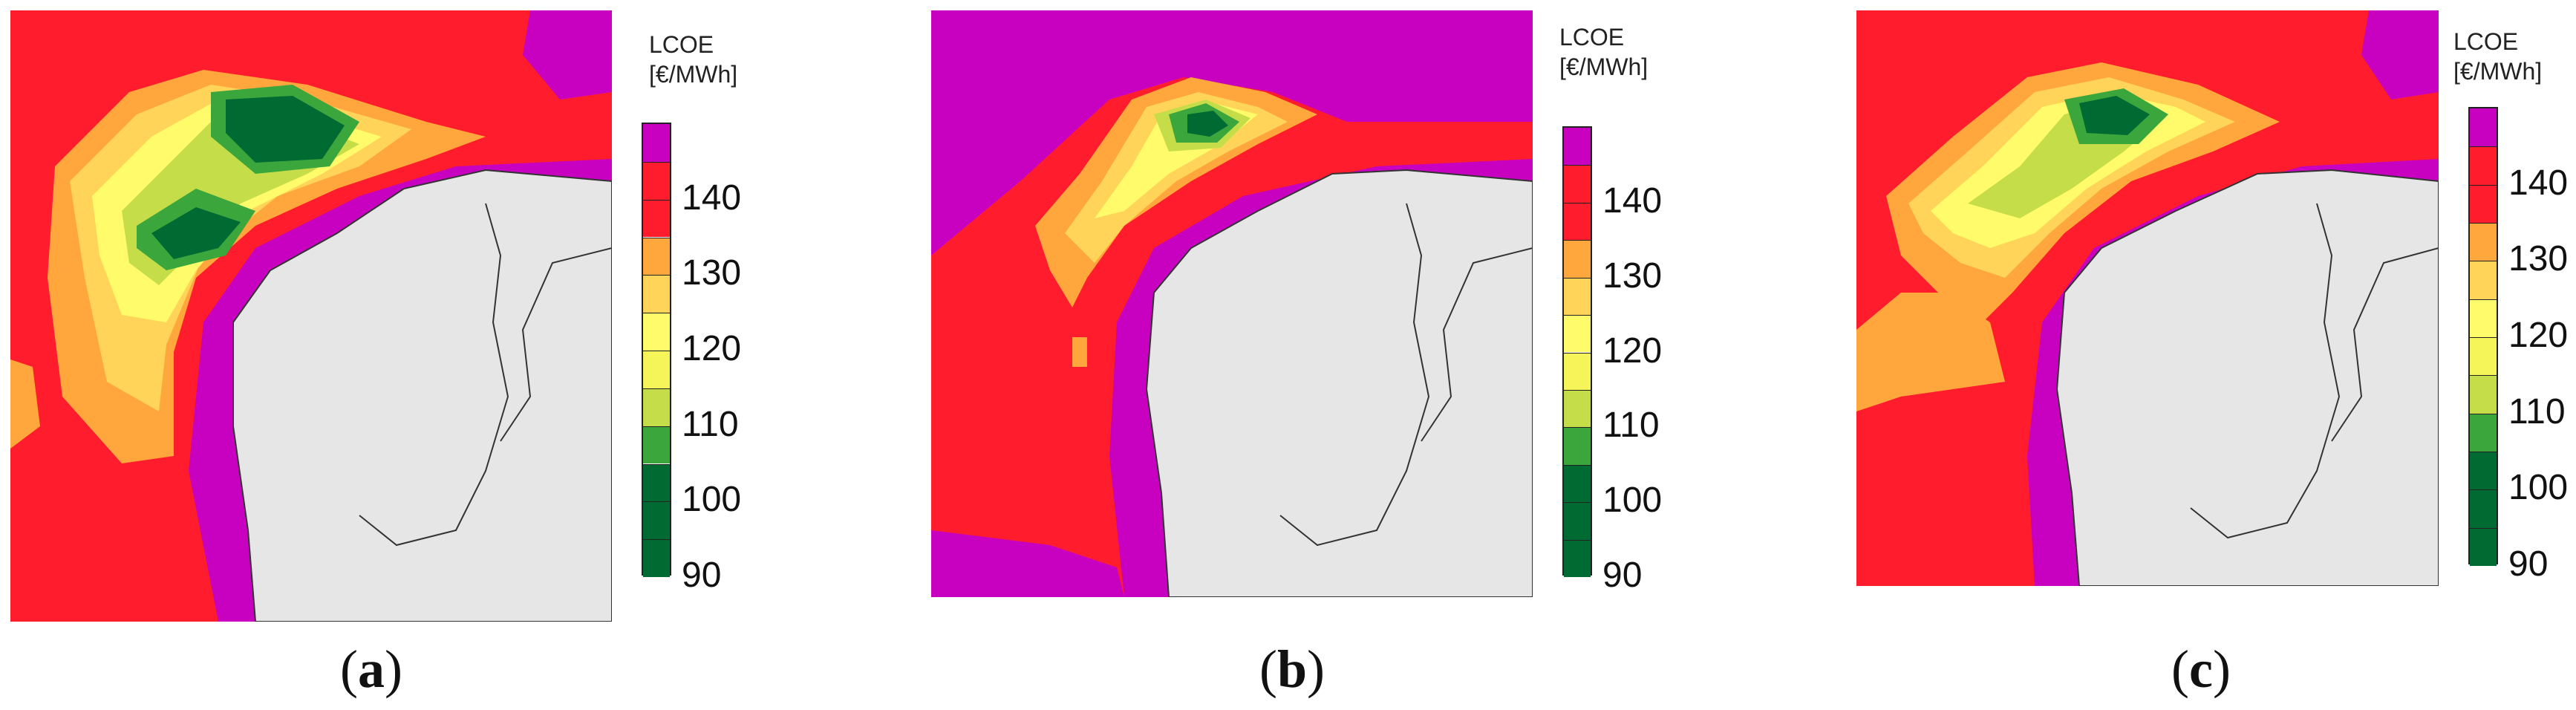 This screenshot has height=710, width=2576. What do you see at coordinates (2201, 669) in the screenshot?
I see `caption-c: (c)` at bounding box center [2201, 669].